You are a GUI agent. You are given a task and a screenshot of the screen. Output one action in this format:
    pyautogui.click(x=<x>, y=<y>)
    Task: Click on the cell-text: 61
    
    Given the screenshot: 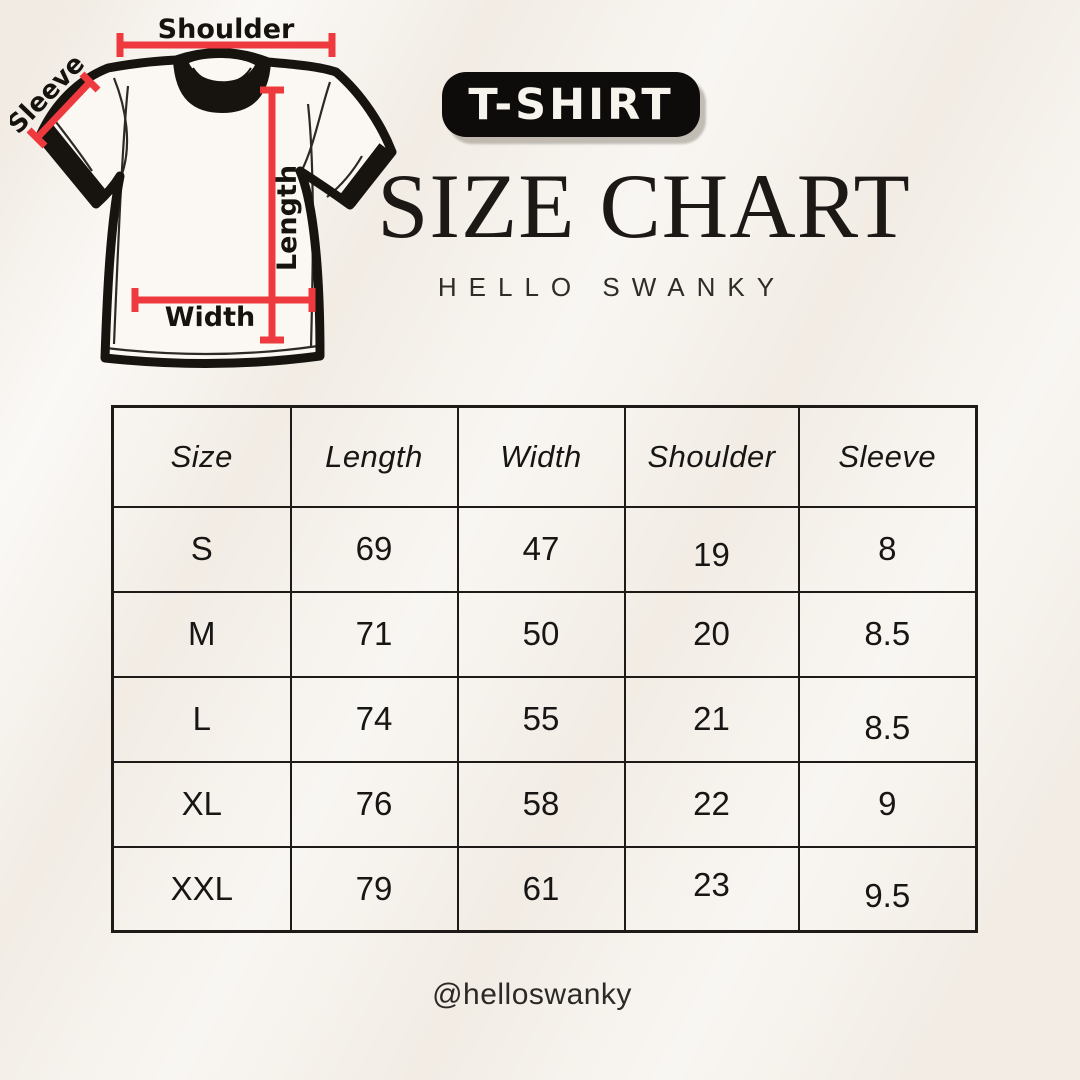 What is the action you would take?
    pyautogui.click(x=541, y=888)
    